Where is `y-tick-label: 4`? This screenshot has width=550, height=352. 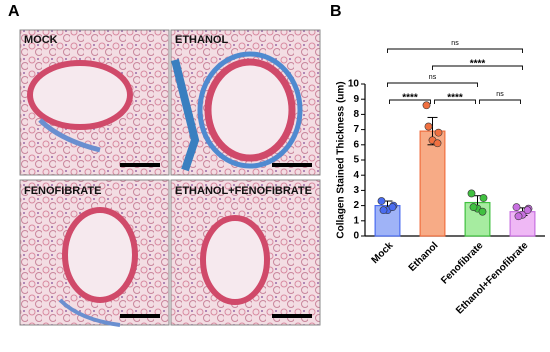 y-tick-label: 4 is located at coordinates (356, 175).